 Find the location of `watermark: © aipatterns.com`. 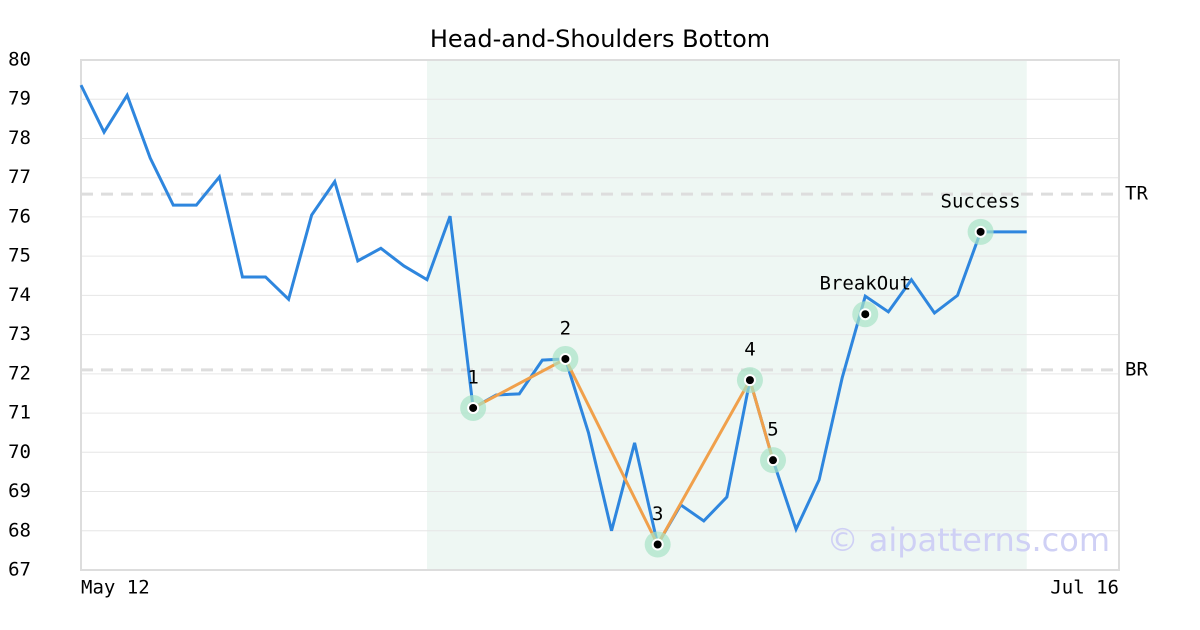

watermark: © aipatterns.com is located at coordinates (968, 540).